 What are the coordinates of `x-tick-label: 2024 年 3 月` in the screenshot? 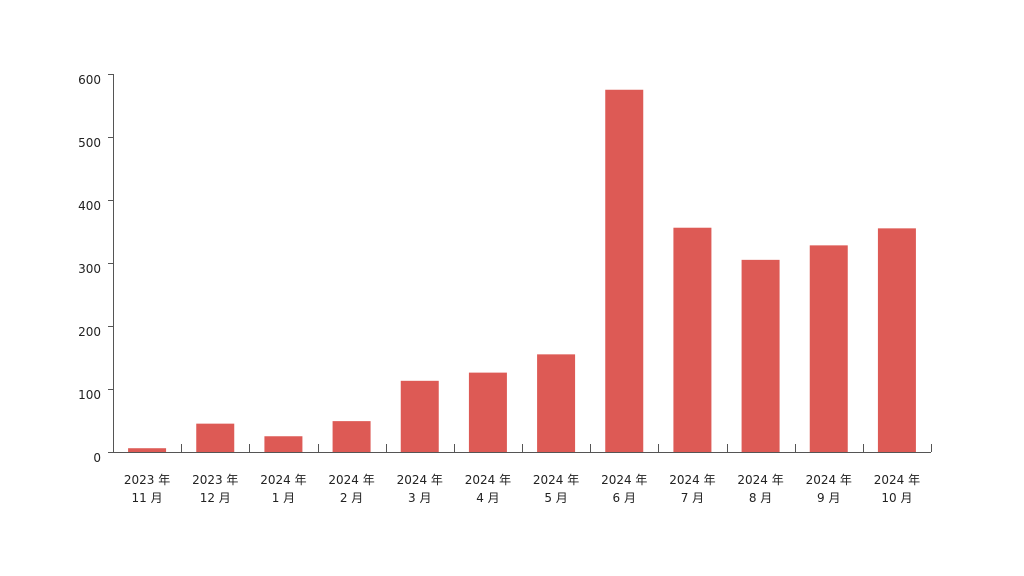 It's located at (420, 489).